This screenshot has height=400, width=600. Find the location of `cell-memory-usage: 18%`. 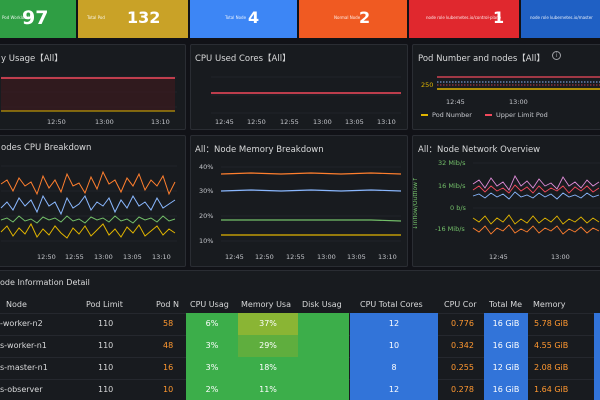

cell-memory-usage: 18% is located at coordinates (268, 368).